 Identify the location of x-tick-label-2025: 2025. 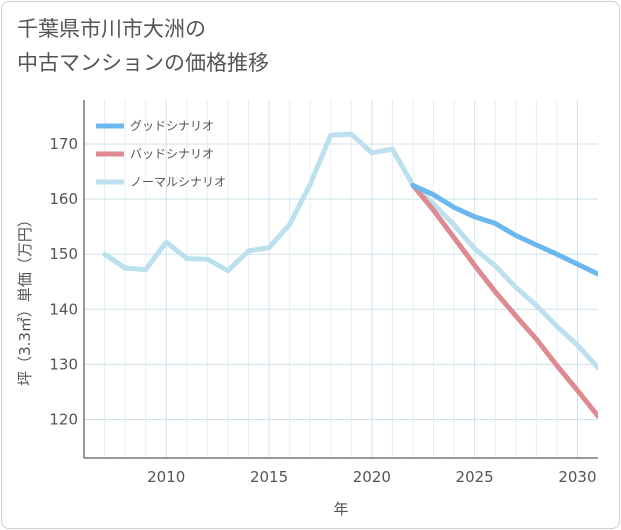
(475, 477).